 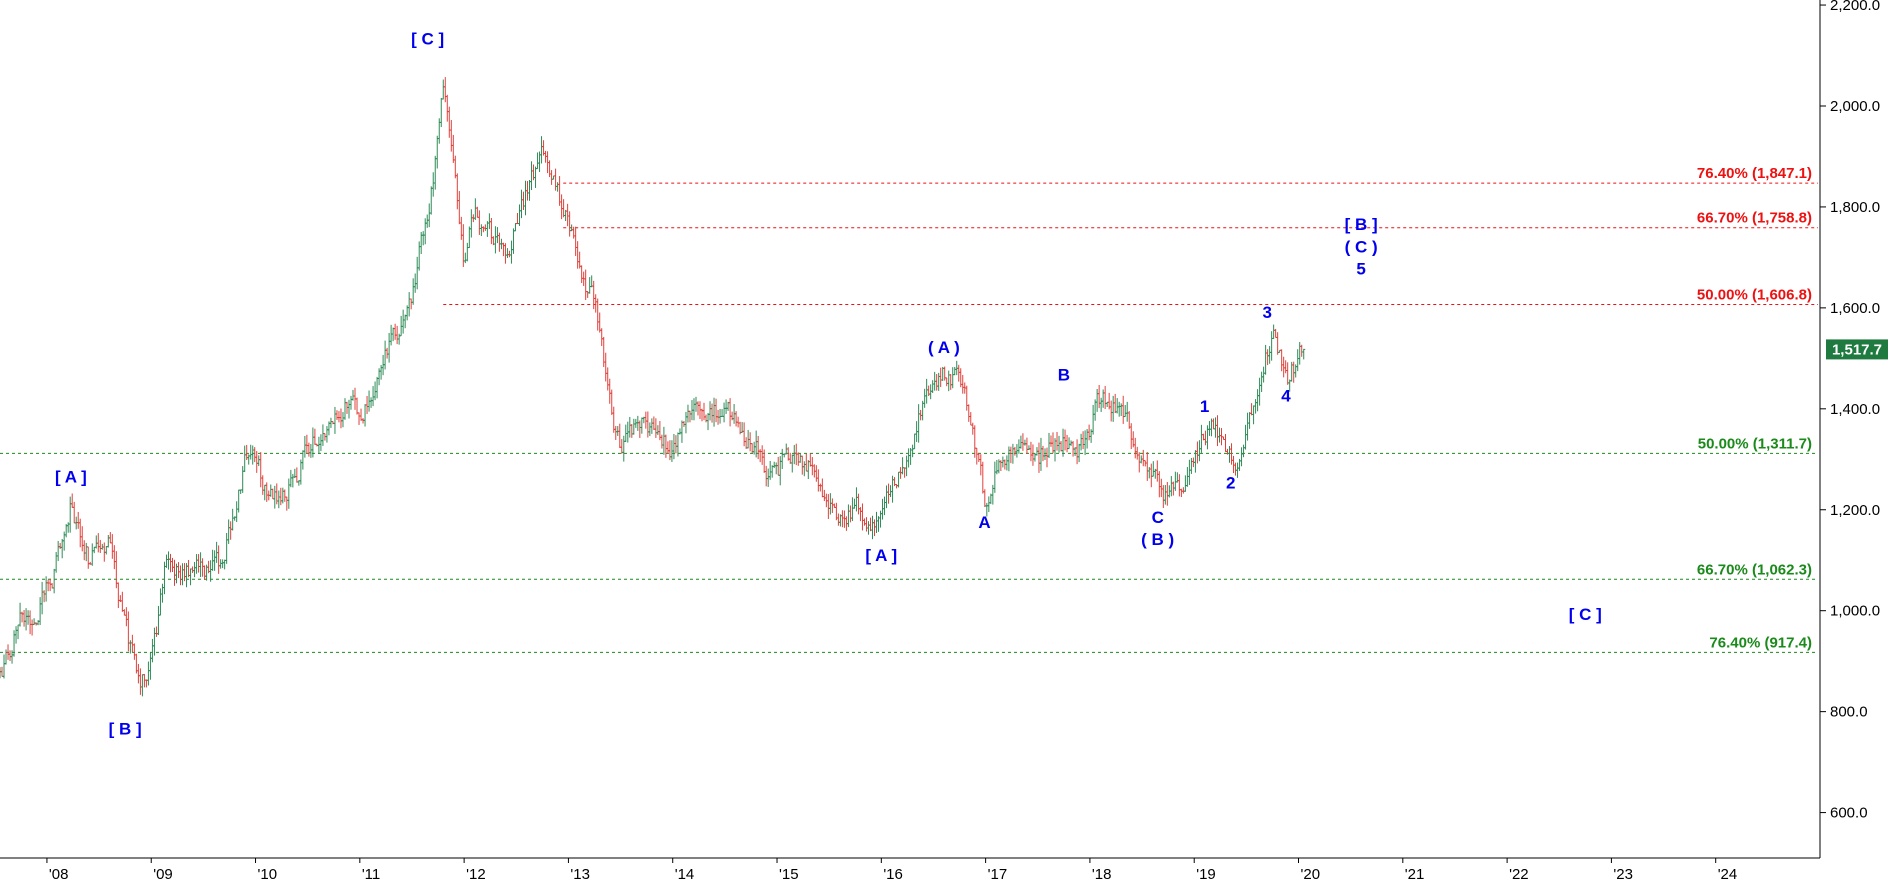 What do you see at coordinates (1415, 874) in the screenshot?
I see `x-tick-label: '21` at bounding box center [1415, 874].